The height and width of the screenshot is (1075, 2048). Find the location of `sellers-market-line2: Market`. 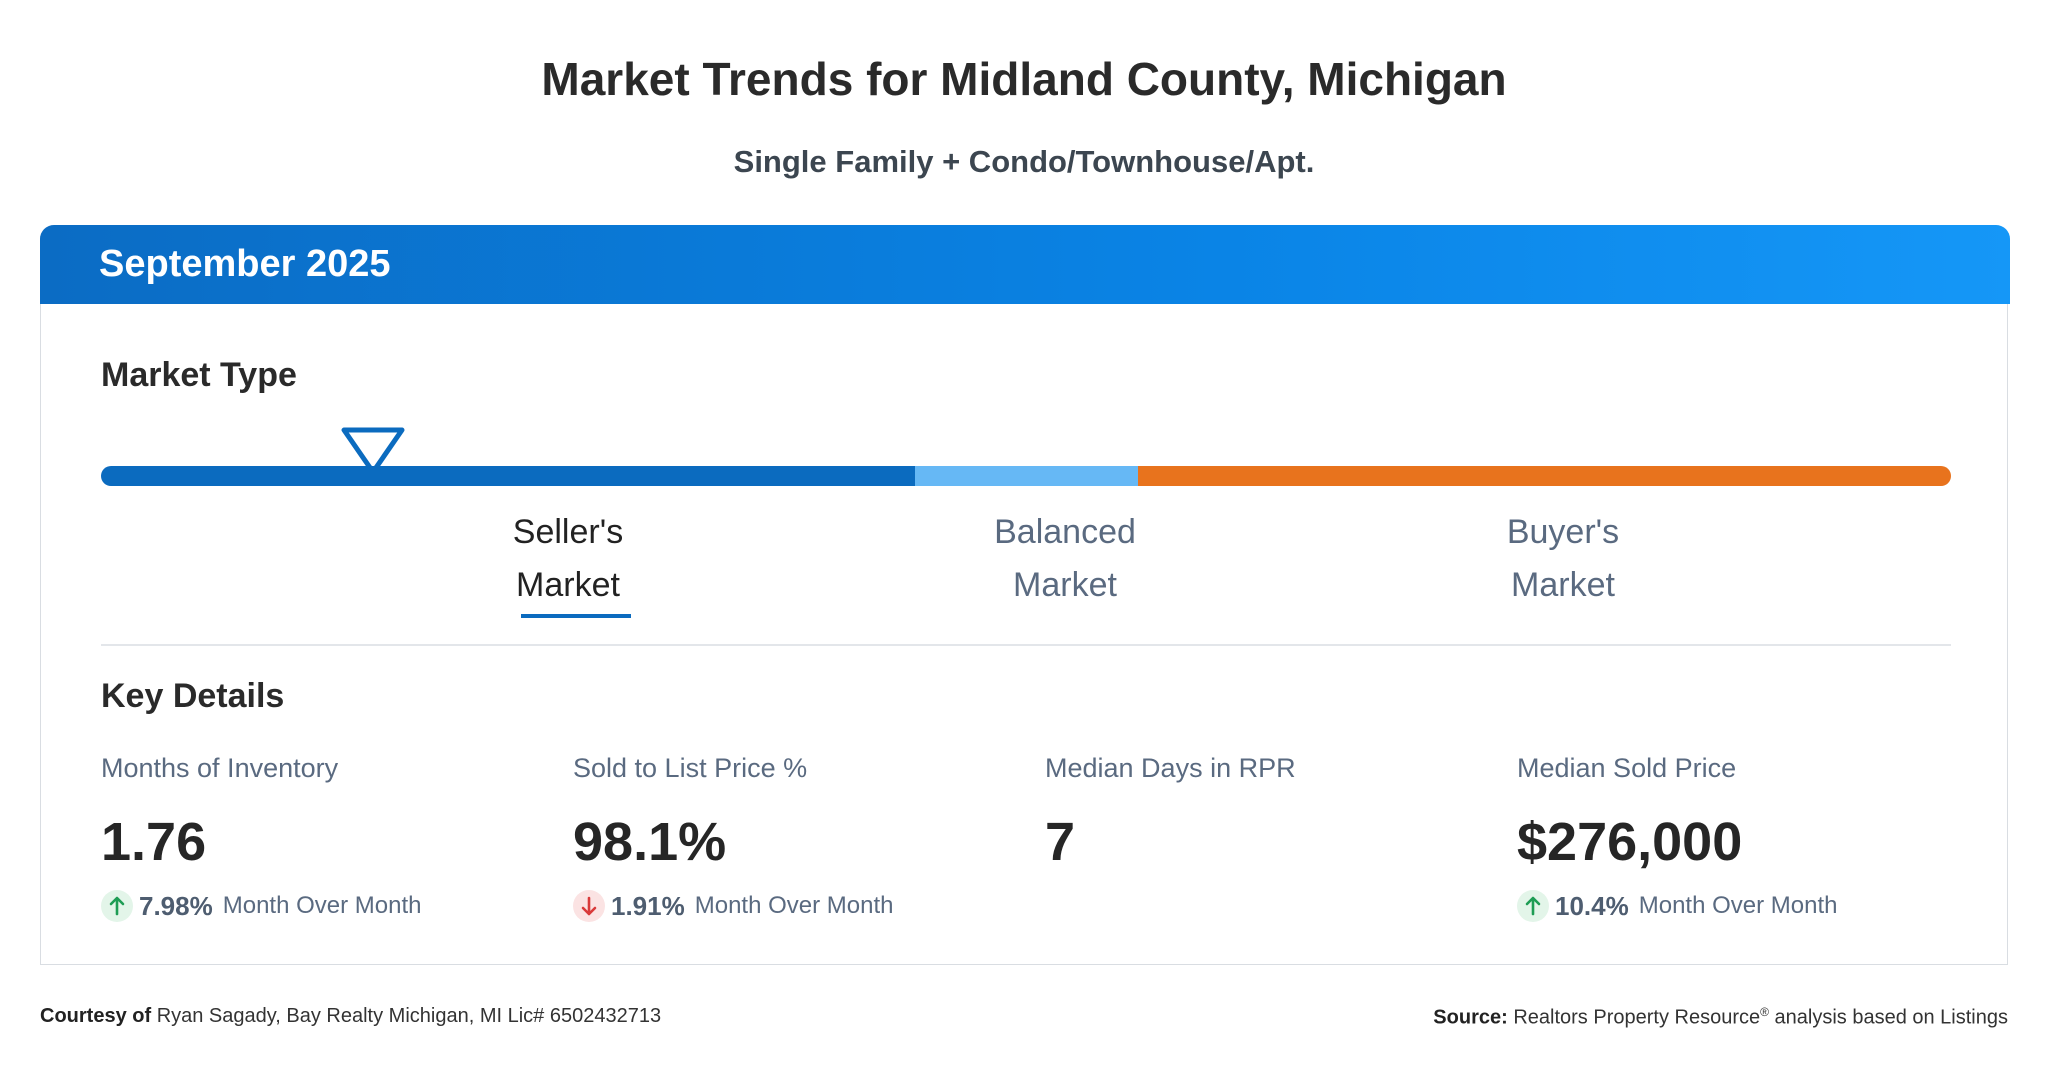

sellers-market-line2: Market is located at coordinates (568, 585).